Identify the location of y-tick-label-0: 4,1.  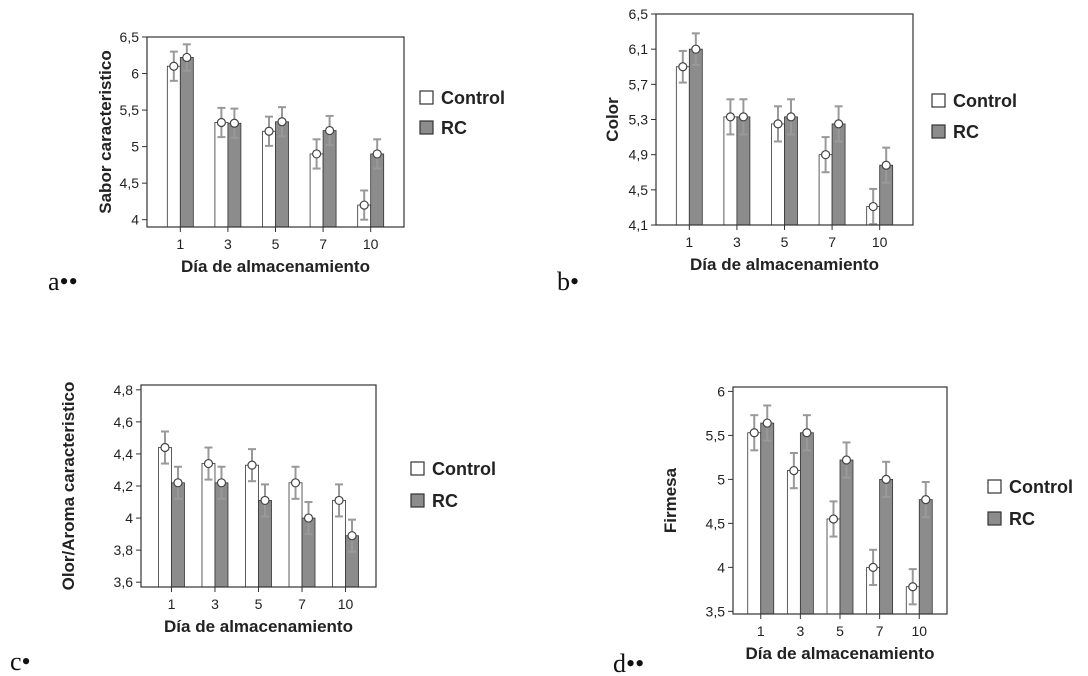
(639, 225).